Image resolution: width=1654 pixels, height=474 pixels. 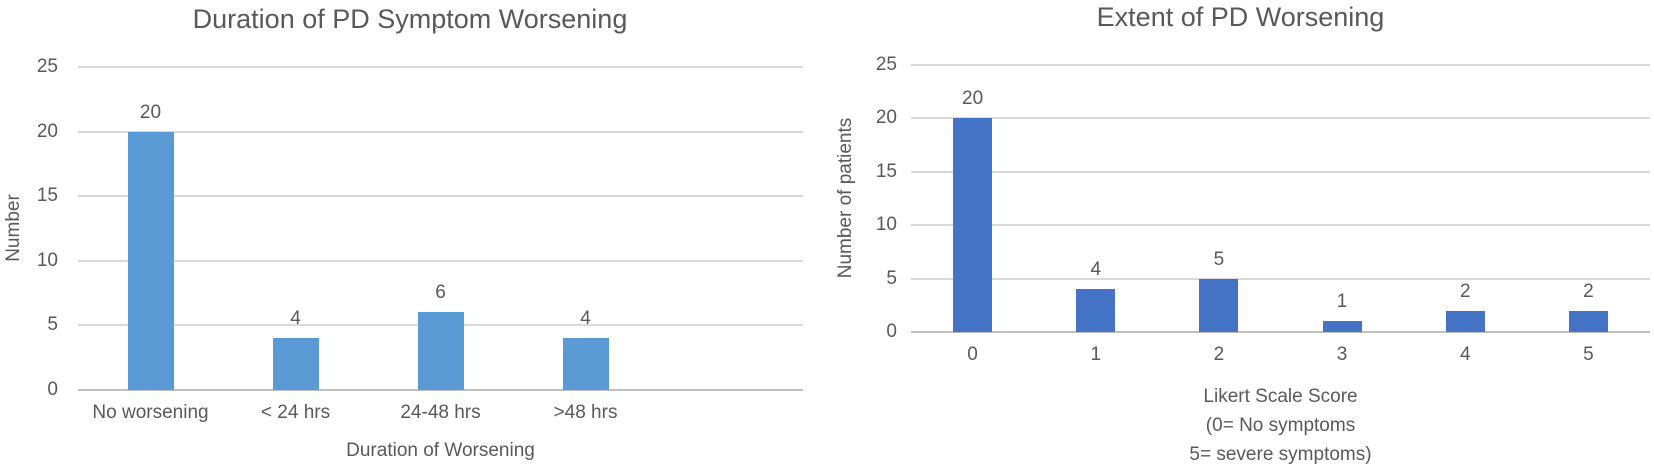 I want to click on x-category-label: 2, so click(x=1219, y=354).